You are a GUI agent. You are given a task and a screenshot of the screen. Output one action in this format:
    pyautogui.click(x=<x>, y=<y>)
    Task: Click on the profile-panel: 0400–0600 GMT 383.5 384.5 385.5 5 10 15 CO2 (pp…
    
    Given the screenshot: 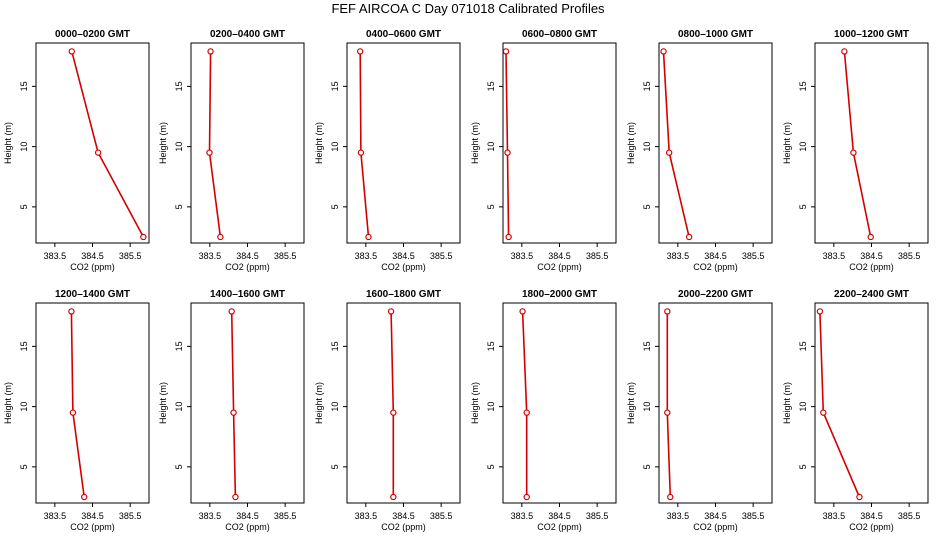 What is the action you would take?
    pyautogui.click(x=387, y=150)
    